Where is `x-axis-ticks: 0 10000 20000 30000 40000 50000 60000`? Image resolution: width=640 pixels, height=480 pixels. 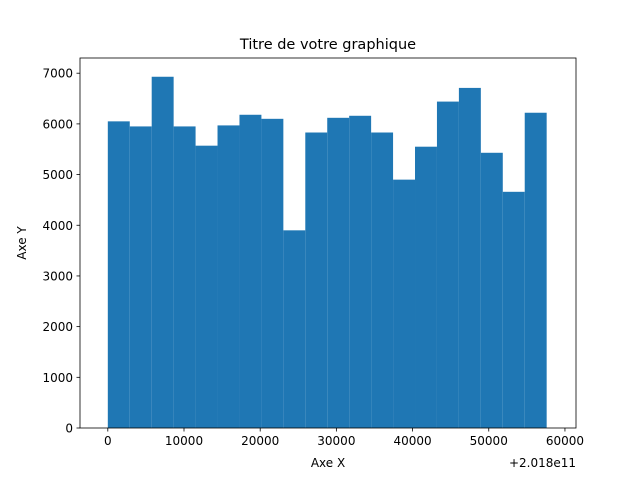 x-axis-ticks: 0 10000 20000 30000 40000 50000 60000 is located at coordinates (344, 438).